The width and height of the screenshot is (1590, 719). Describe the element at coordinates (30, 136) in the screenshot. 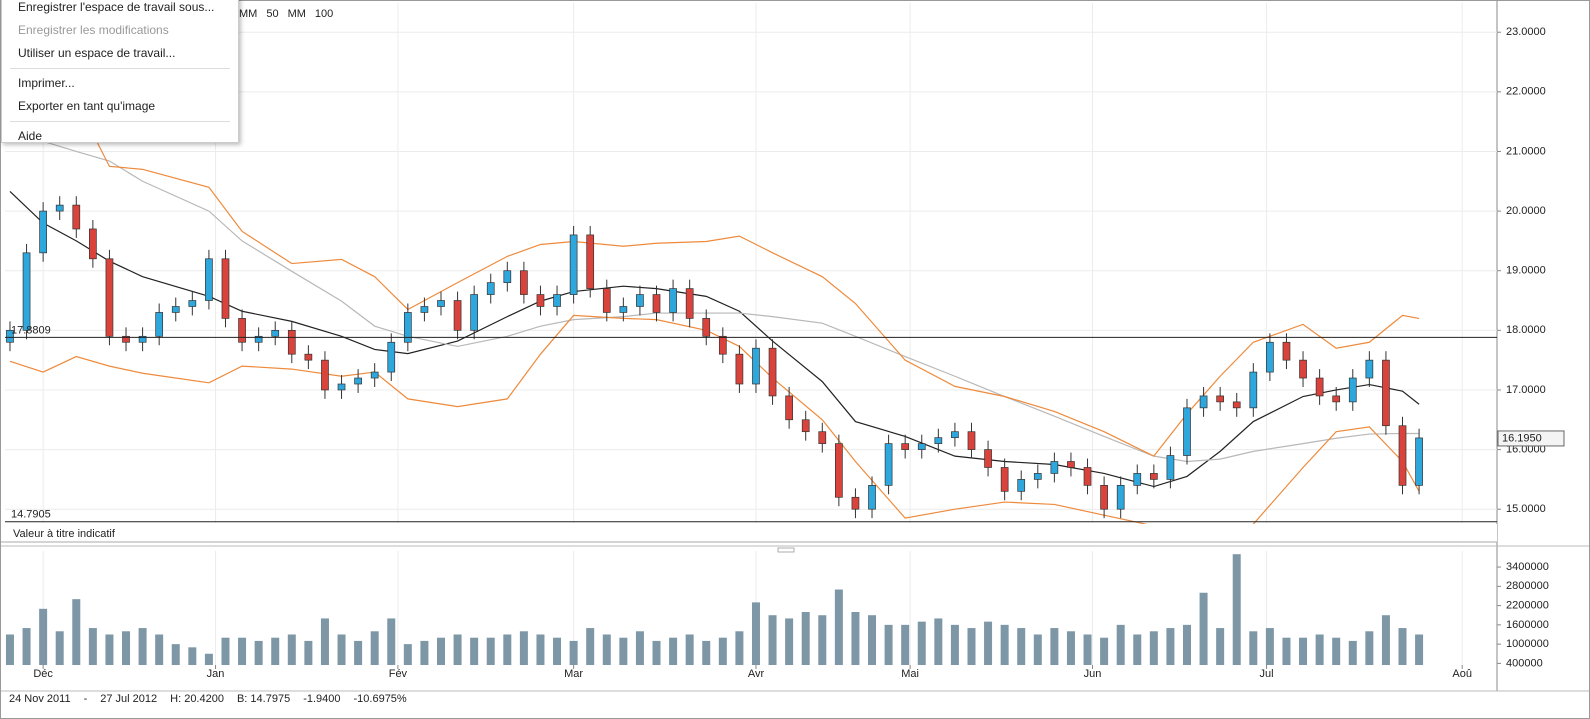

I see `menu-item: Aide` at that location.